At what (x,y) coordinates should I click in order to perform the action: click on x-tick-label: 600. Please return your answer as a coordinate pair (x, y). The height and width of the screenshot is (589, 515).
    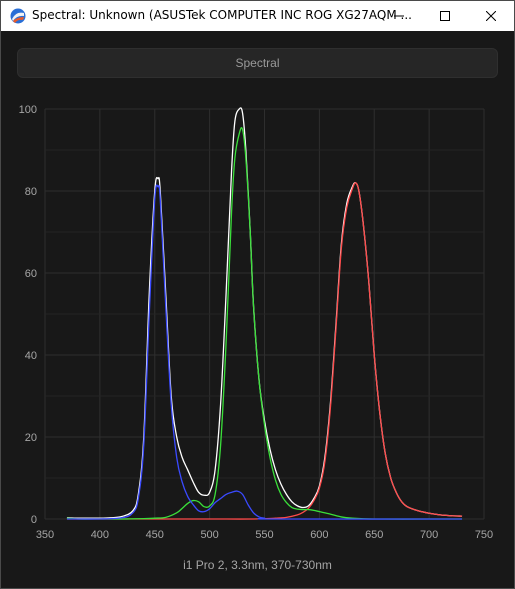
    Looking at the image, I should click on (319, 535).